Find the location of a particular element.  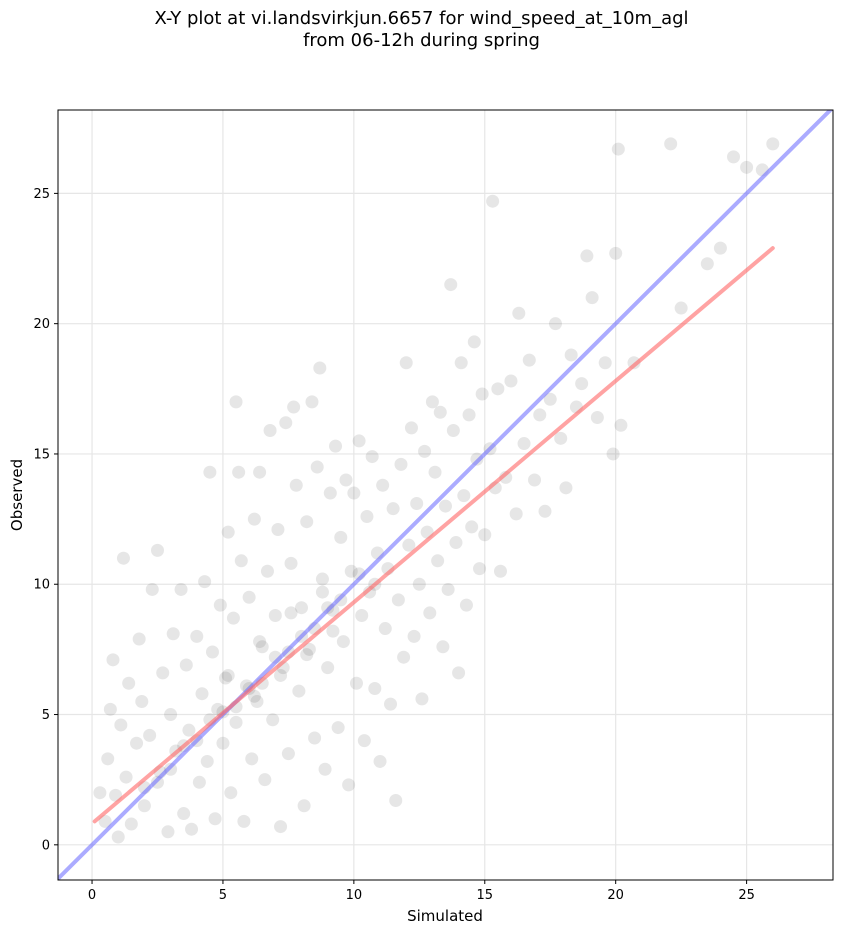

x-tick-label: 25 is located at coordinates (746, 895).